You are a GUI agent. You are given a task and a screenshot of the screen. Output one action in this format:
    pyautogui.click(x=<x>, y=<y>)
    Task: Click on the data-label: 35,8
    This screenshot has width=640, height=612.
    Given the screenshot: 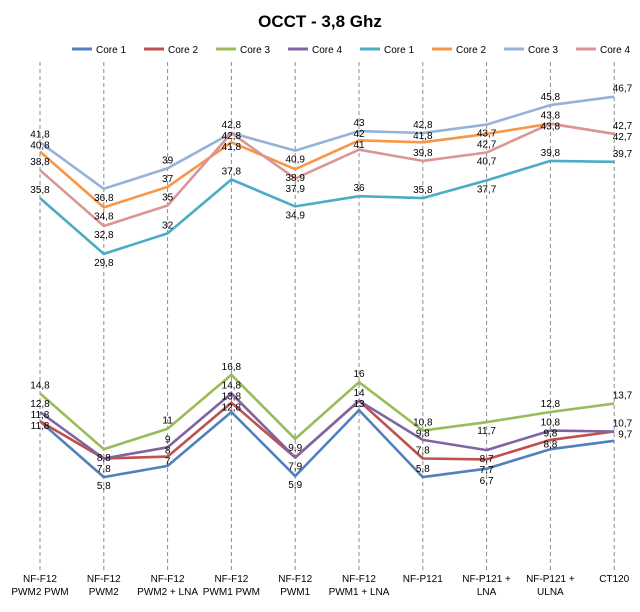 What is the action you would take?
    pyautogui.click(x=40, y=190)
    